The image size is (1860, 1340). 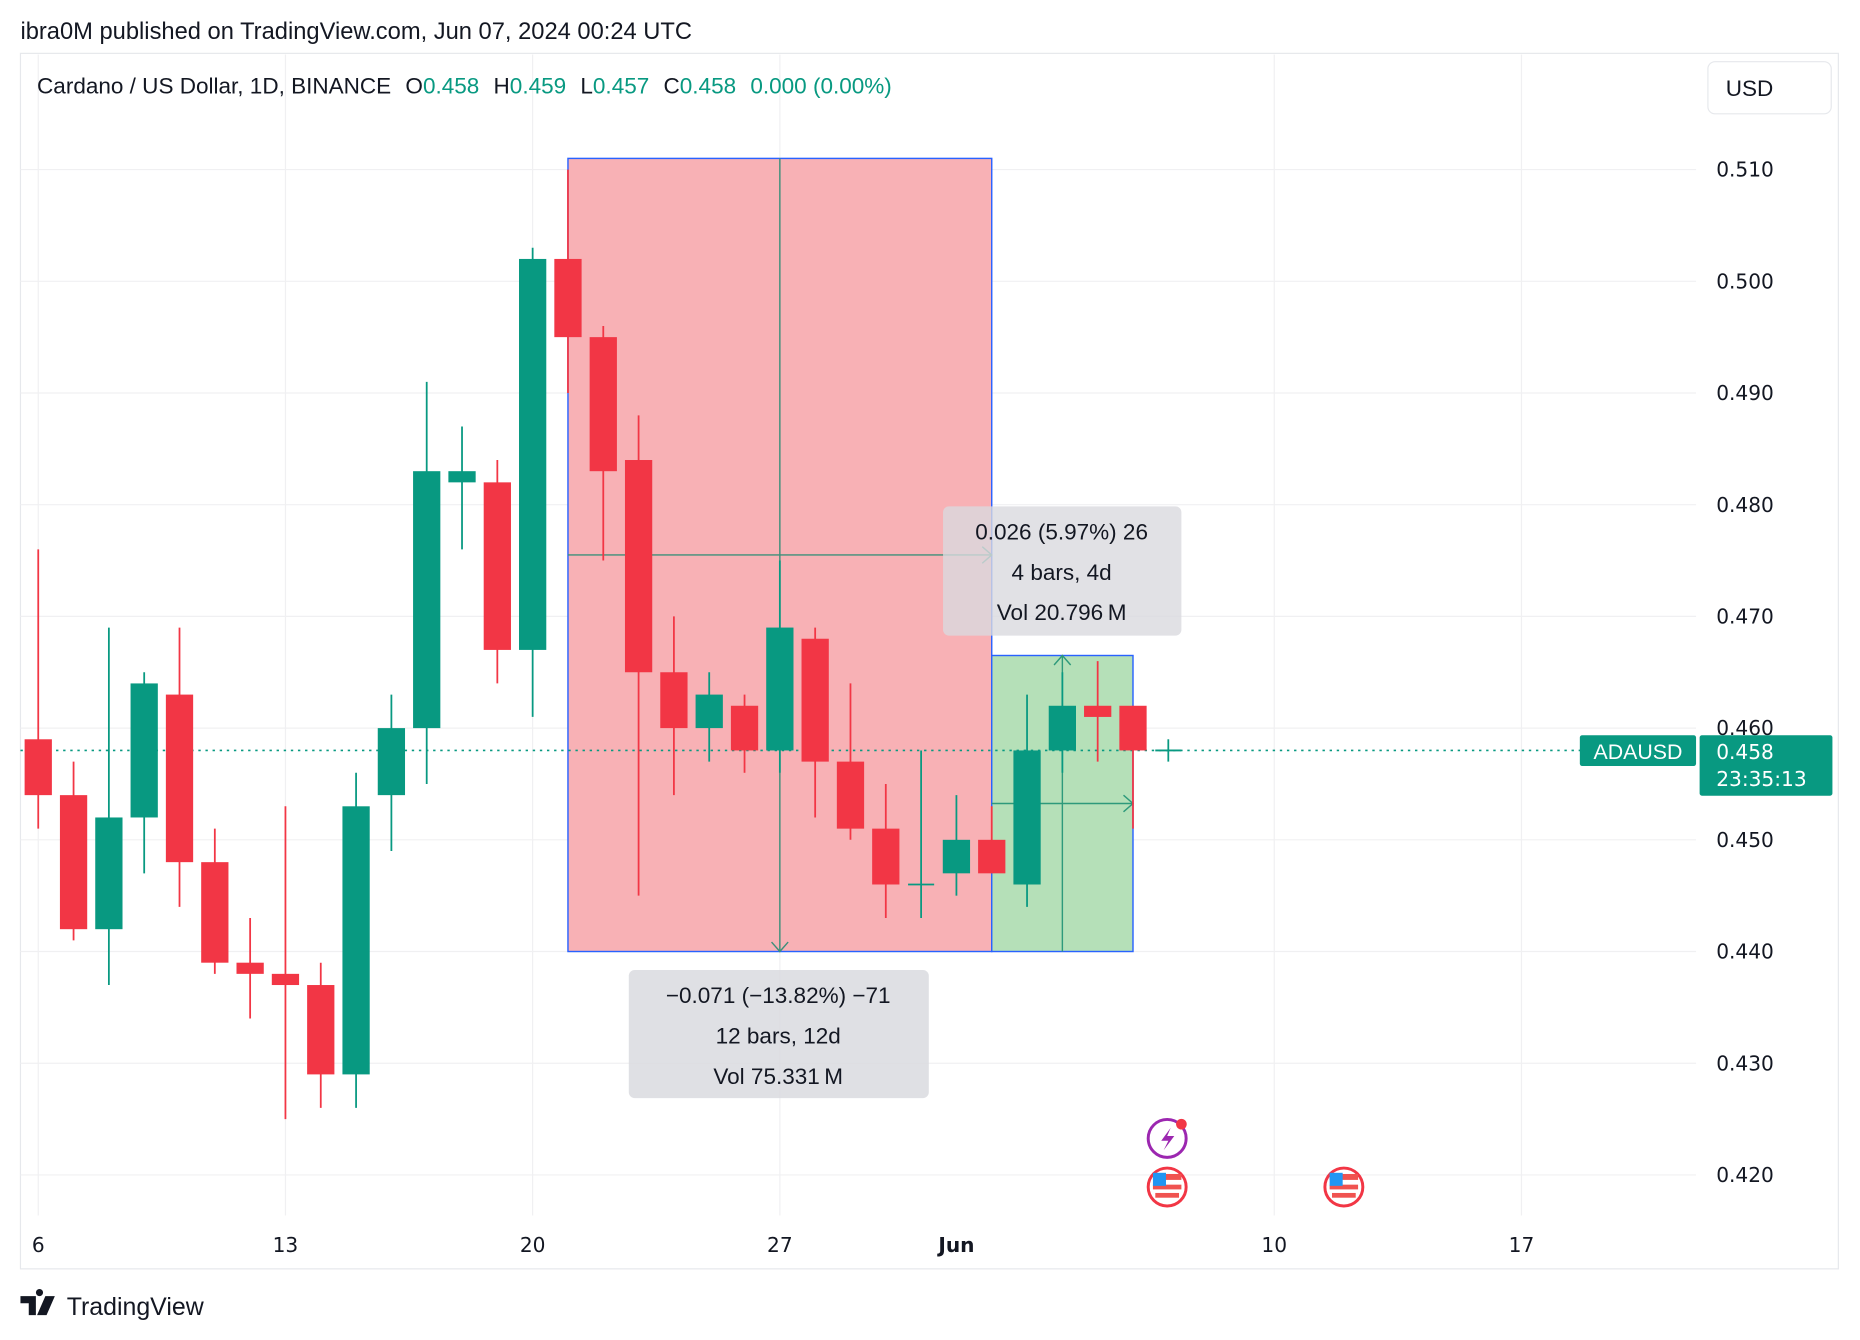 I want to click on lightning-event-icon, so click(x=1167, y=1138).